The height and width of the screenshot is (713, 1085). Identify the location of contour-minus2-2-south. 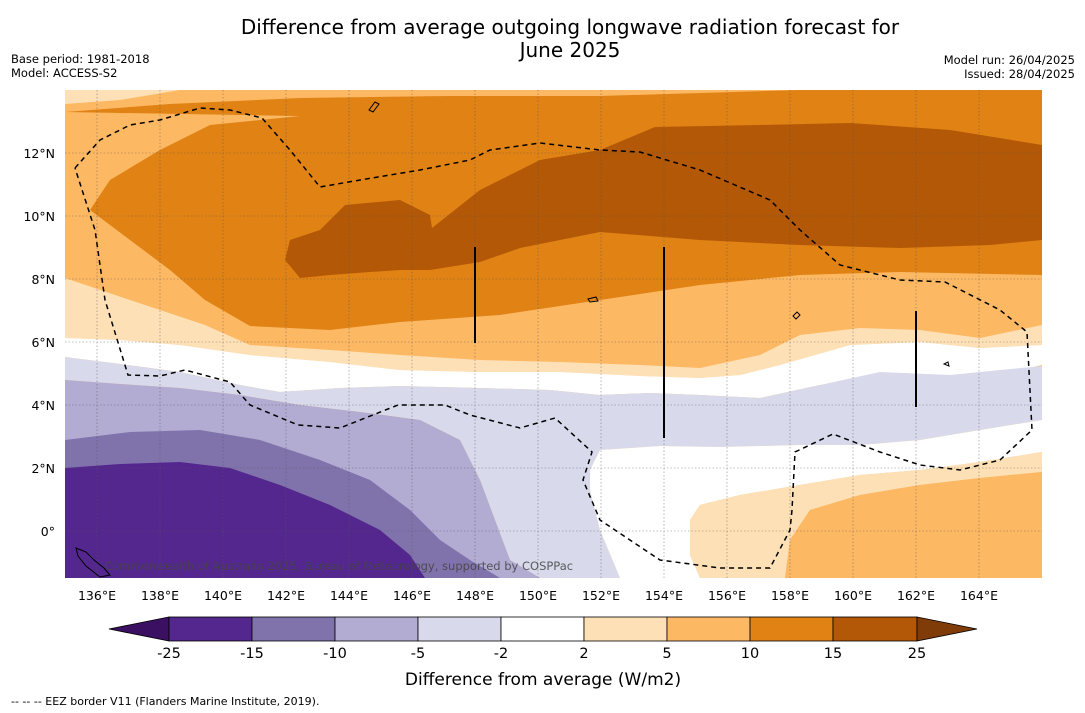
(816, 499).